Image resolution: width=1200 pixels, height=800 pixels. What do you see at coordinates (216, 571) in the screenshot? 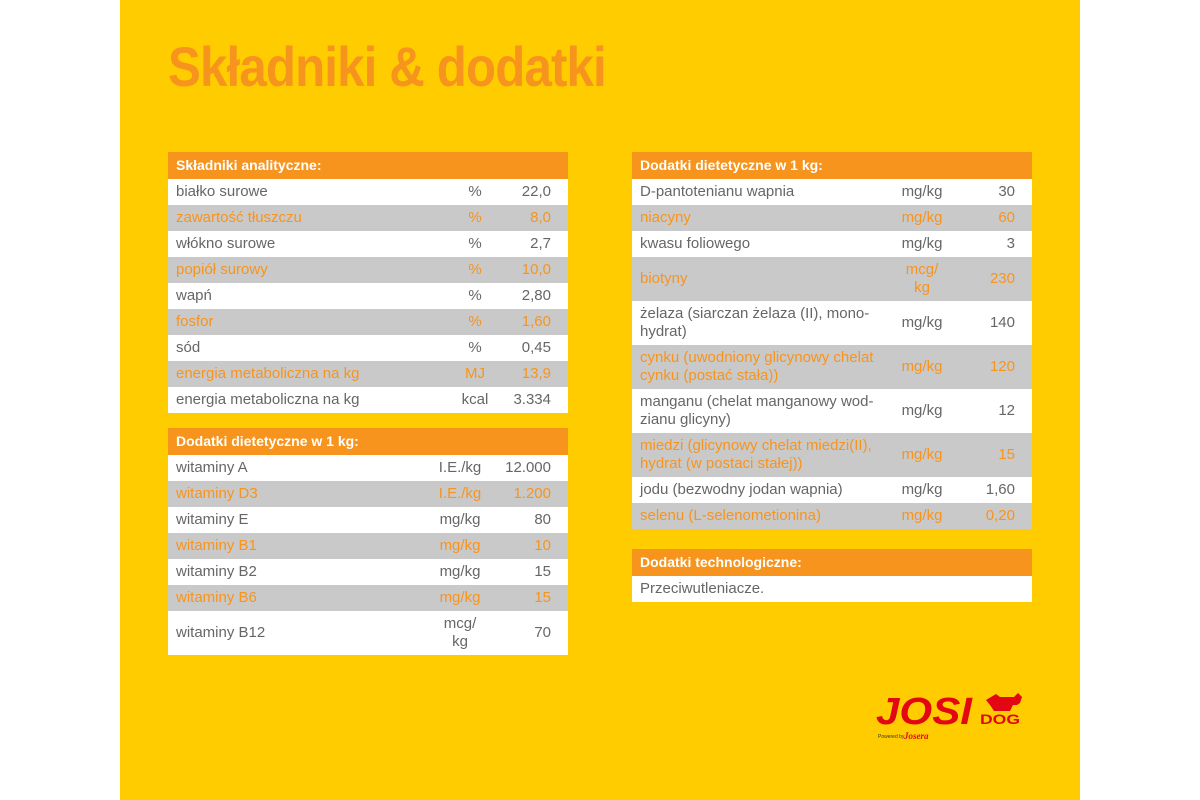
I see `cell-name: witaminy B2` at bounding box center [216, 571].